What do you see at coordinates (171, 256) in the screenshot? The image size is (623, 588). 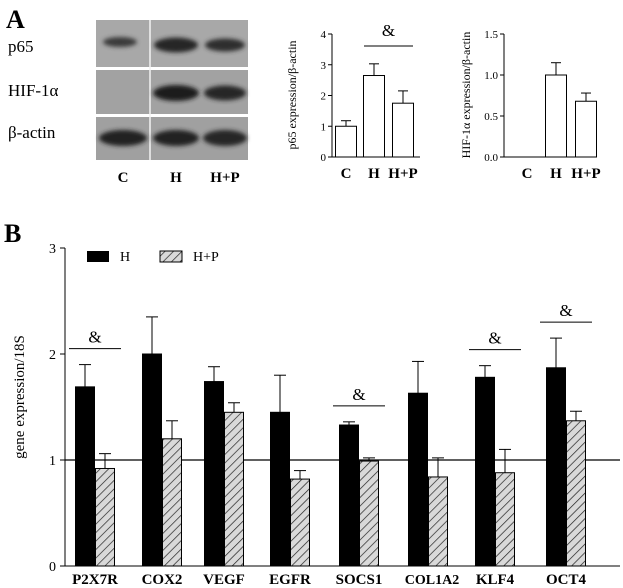 I see `legend-swatch-HP` at bounding box center [171, 256].